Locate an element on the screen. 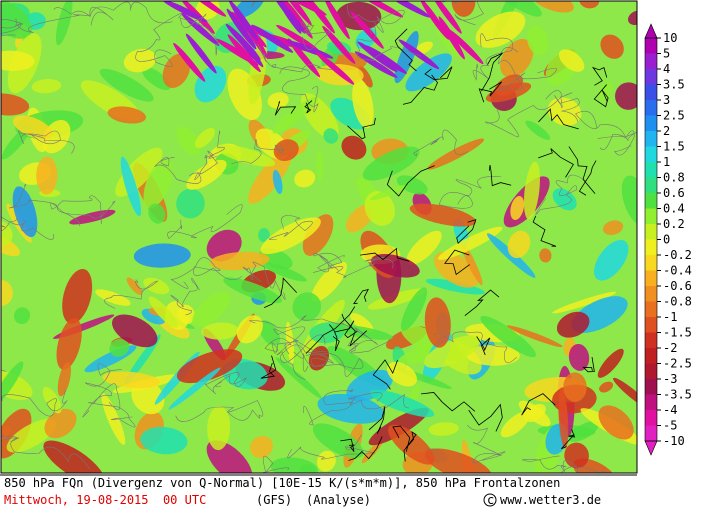 The width and height of the screenshot is (704, 517). colorbar-label: 3 is located at coordinates (666, 100).